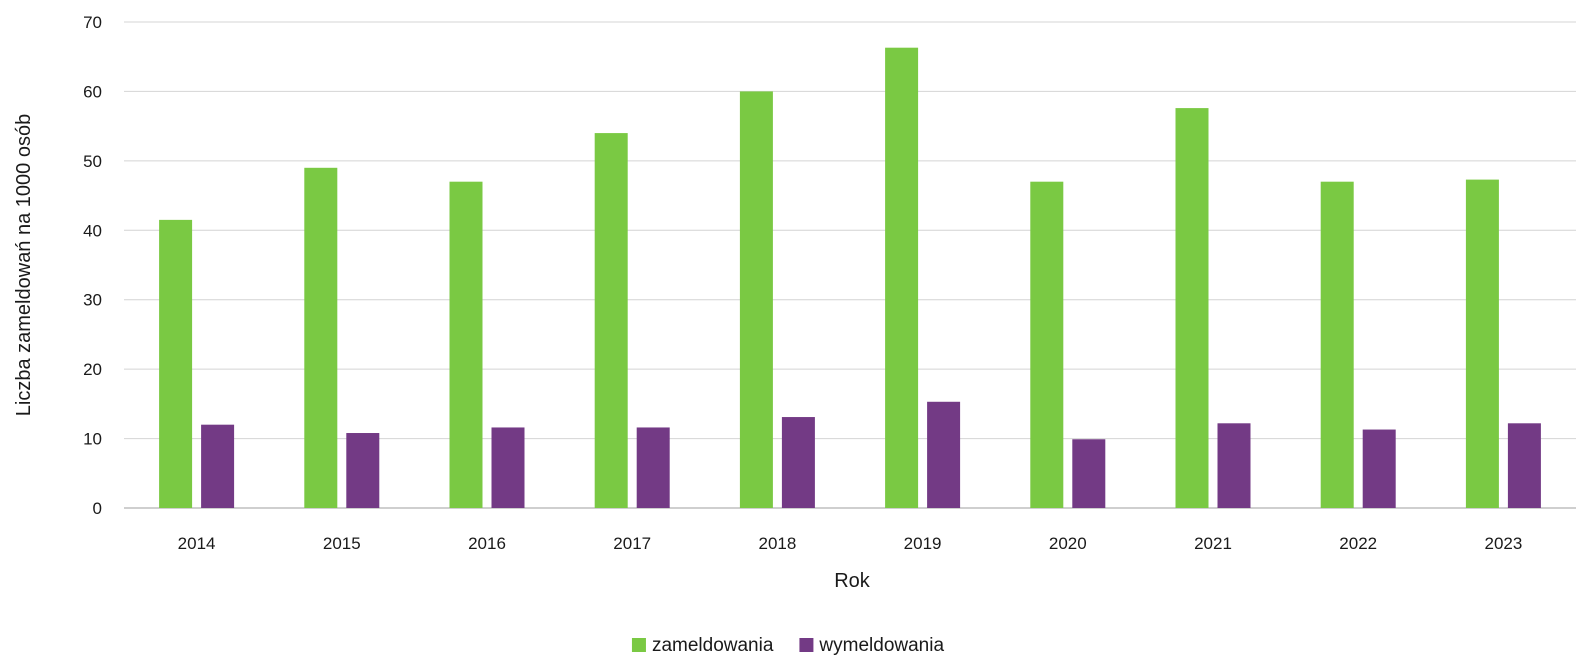  What do you see at coordinates (1337, 344) in the screenshot?
I see `bar-zameldowania-2022` at bounding box center [1337, 344].